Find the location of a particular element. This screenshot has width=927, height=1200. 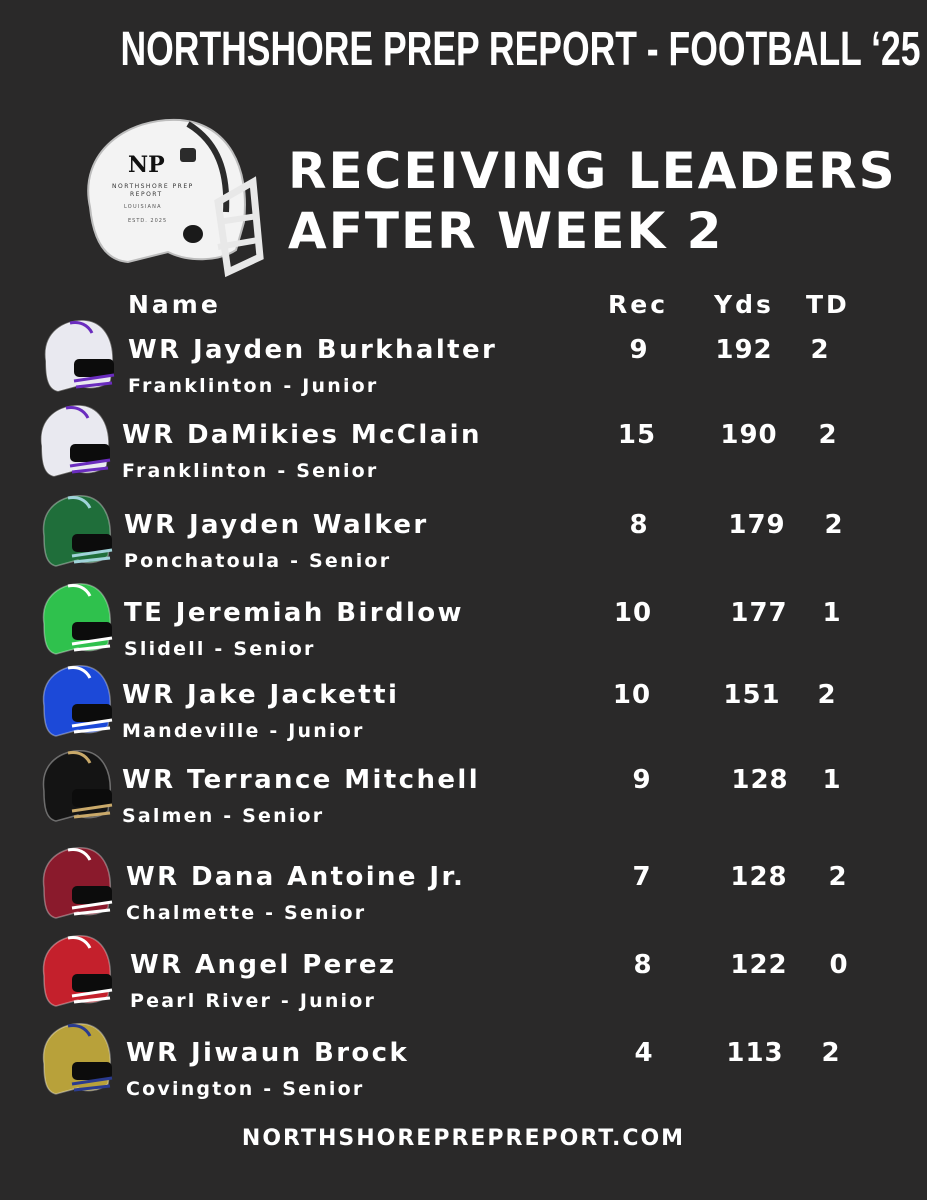

player-name: WR Jiwaun Brock is located at coordinates (268, 1053).